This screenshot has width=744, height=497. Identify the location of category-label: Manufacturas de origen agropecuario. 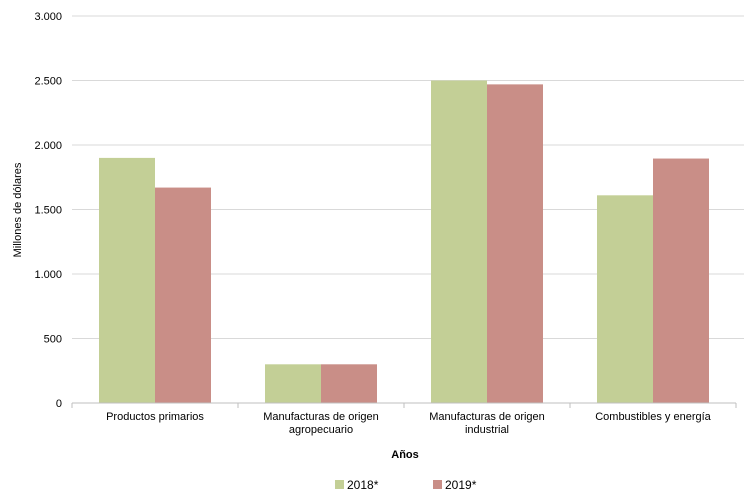
(321, 423).